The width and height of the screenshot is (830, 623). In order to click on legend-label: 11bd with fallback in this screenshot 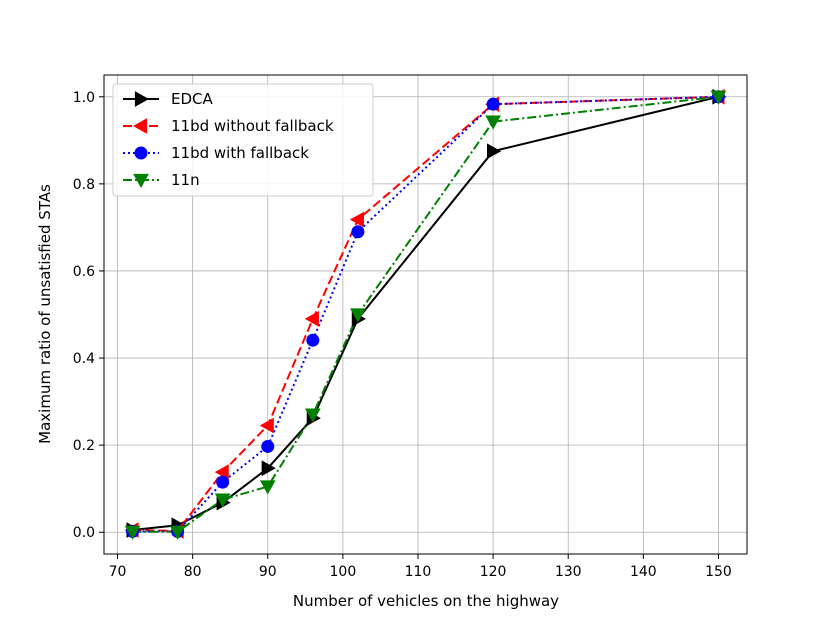, I will do `click(240, 153)`.